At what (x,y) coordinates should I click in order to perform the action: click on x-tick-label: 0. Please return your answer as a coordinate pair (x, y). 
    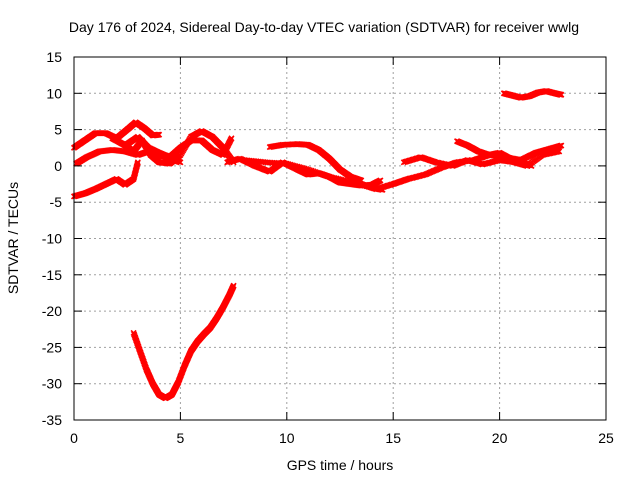
    Looking at the image, I should click on (74, 438).